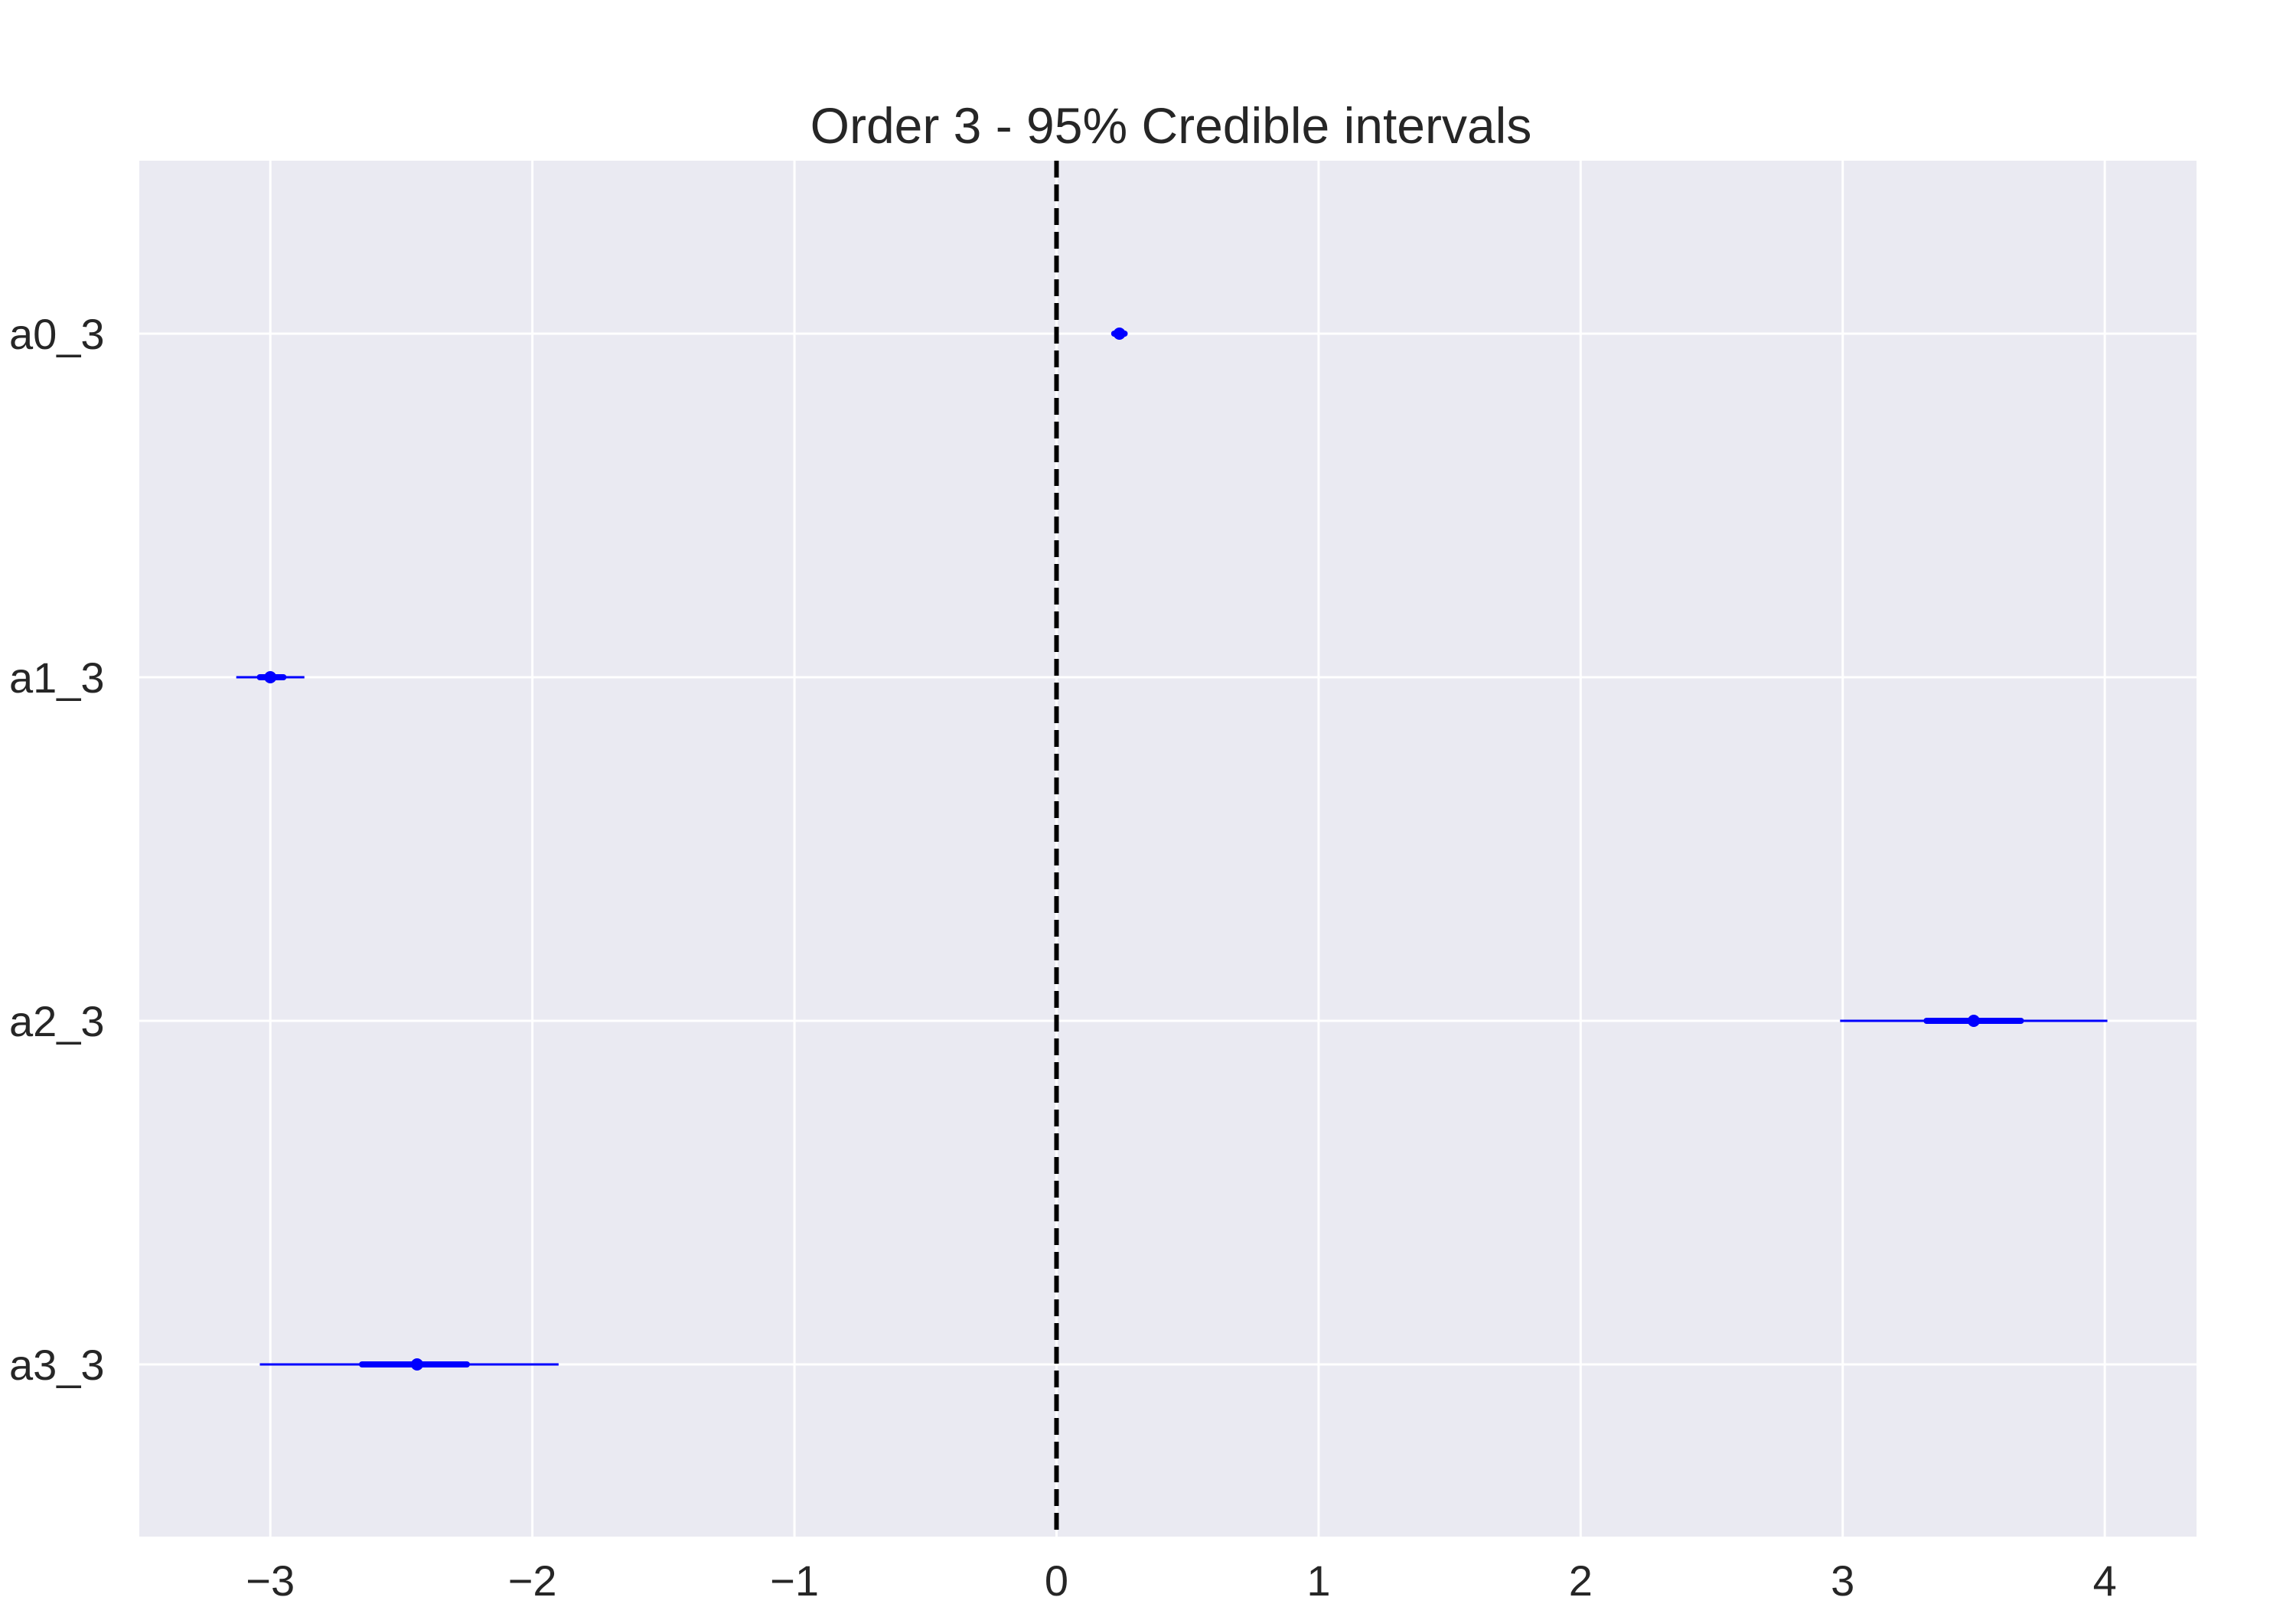 The image size is (2296, 1607). I want to click on x-tick-label: 4, so click(2105, 1580).